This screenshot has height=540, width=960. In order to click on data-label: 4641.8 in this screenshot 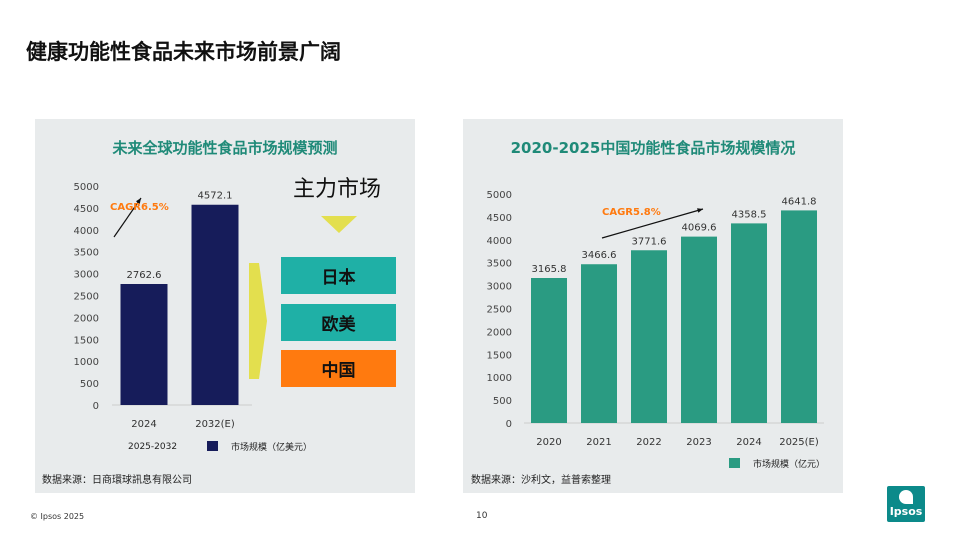, I will do `click(799, 201)`.